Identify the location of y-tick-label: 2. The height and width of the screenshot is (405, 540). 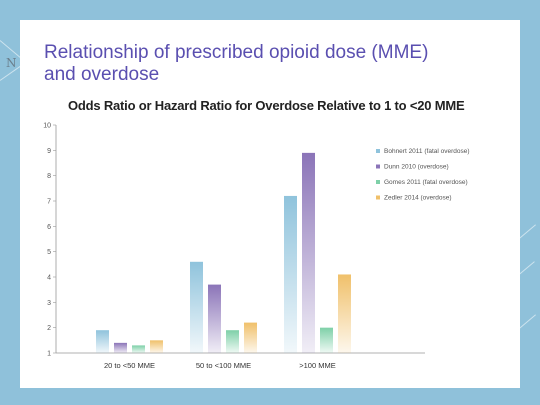
(49, 328).